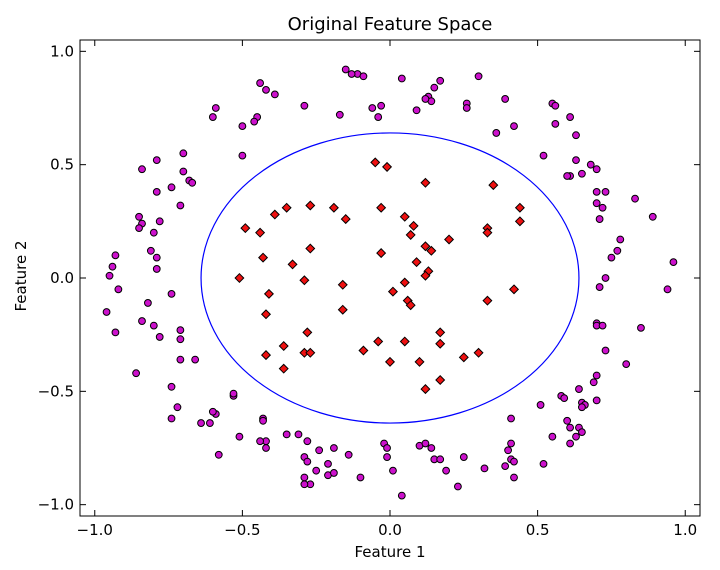 The image size is (720, 570). Describe the element at coordinates (390, 24) in the screenshot. I see `chart-title: Original Feature Space` at that location.